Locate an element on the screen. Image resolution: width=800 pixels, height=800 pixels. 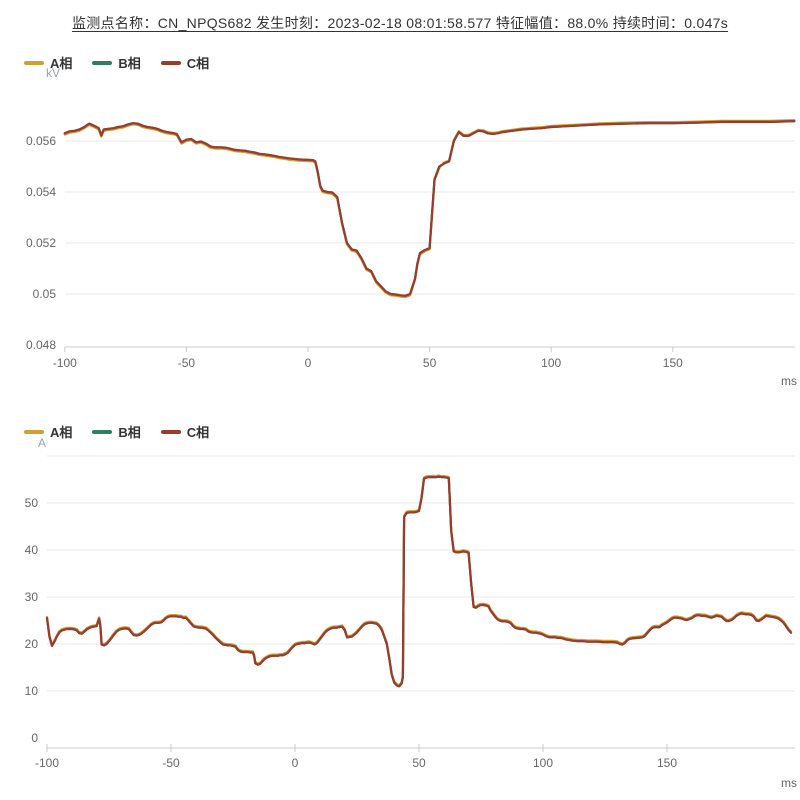
y-tick-label: 0.048 is located at coordinates (41, 345).